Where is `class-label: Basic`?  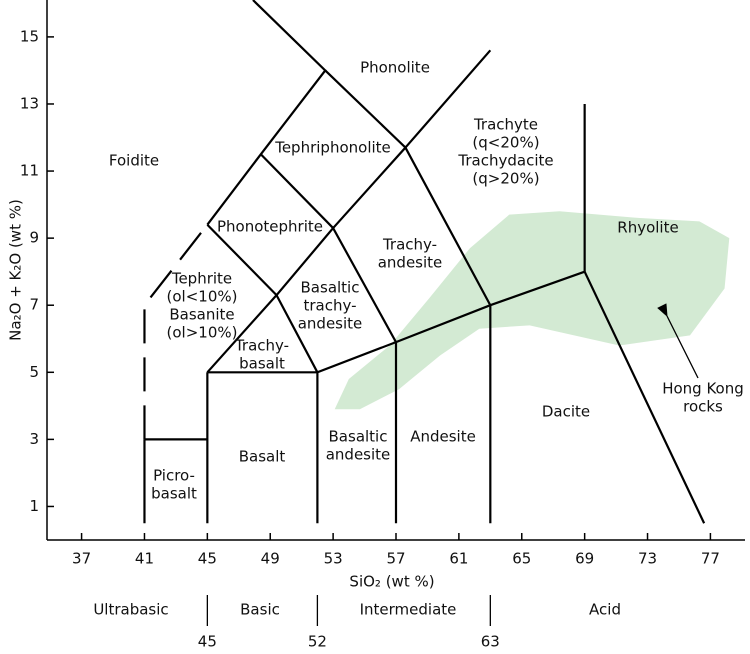 class-label: Basic is located at coordinates (260, 610).